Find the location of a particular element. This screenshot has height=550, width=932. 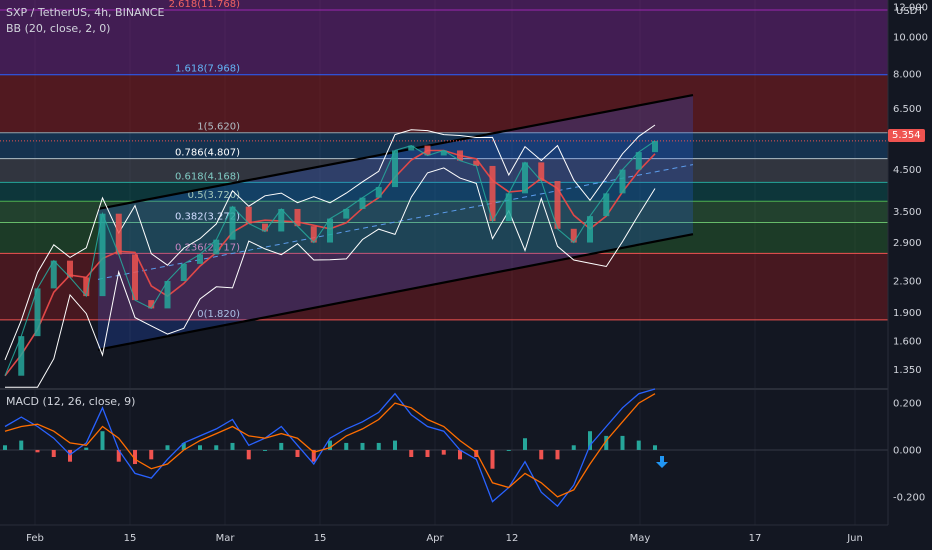

fib-level-label: 1.618(7.968) is located at coordinates (207, 69).